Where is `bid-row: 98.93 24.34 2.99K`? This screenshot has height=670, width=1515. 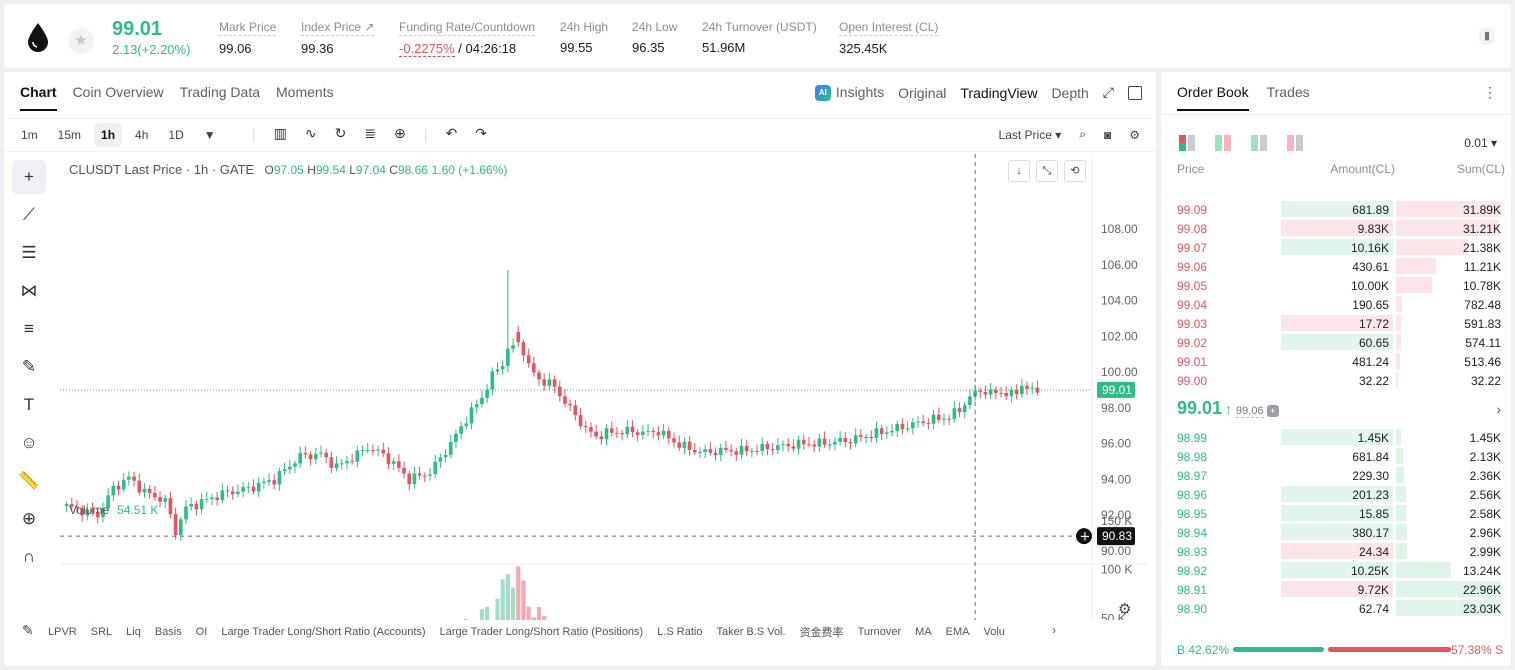 bid-row: 98.93 24.34 2.99K is located at coordinates (1336, 551).